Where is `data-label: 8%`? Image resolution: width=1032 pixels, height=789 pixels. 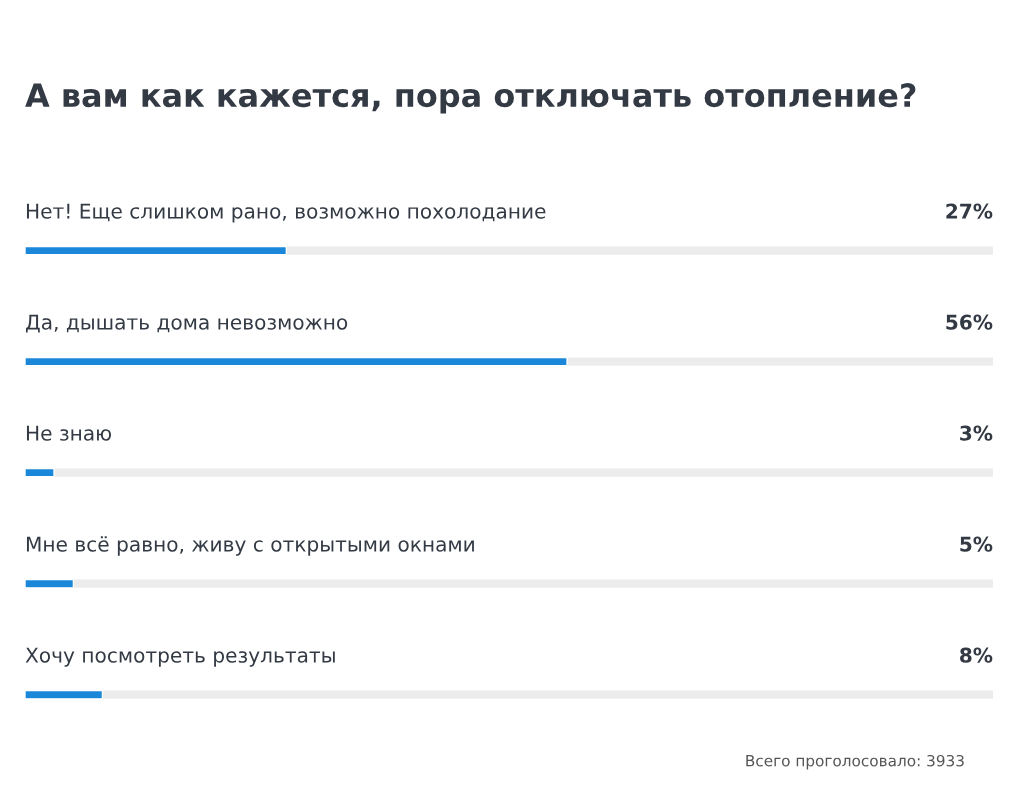 data-label: 8% is located at coordinates (976, 655).